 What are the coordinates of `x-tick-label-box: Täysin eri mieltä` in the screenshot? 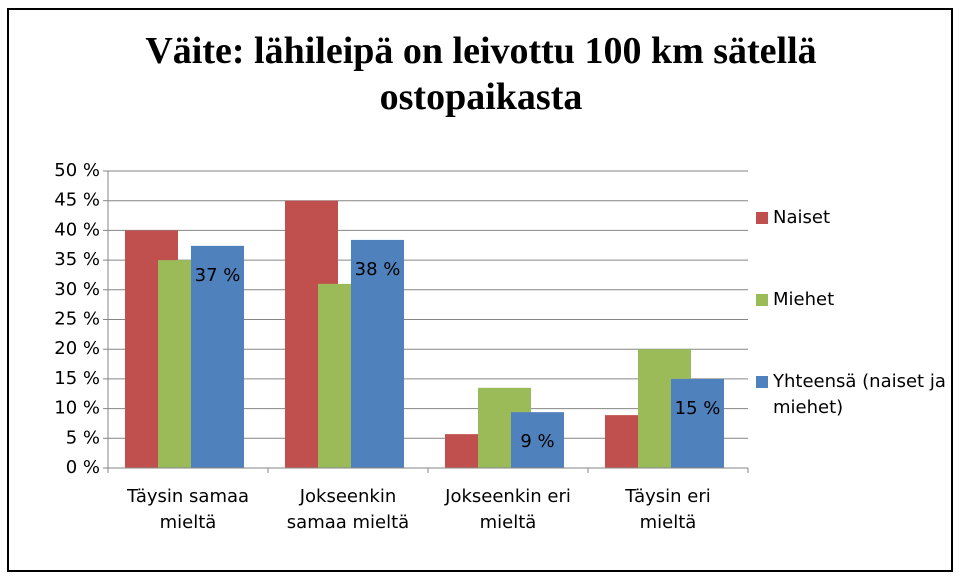 It's located at (668, 509).